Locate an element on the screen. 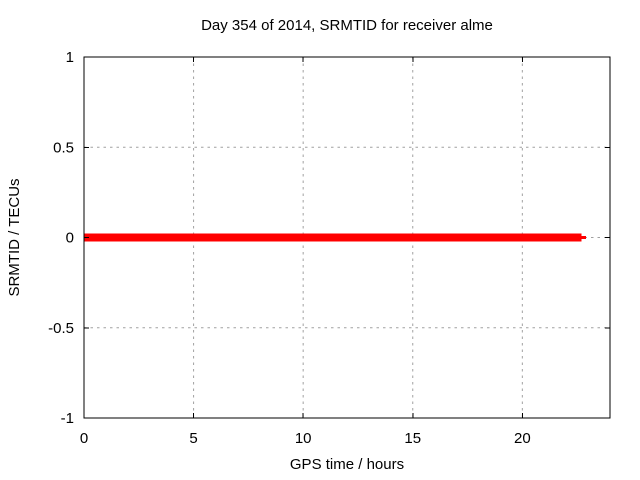  y-tick-label: 0 is located at coordinates (70, 238).